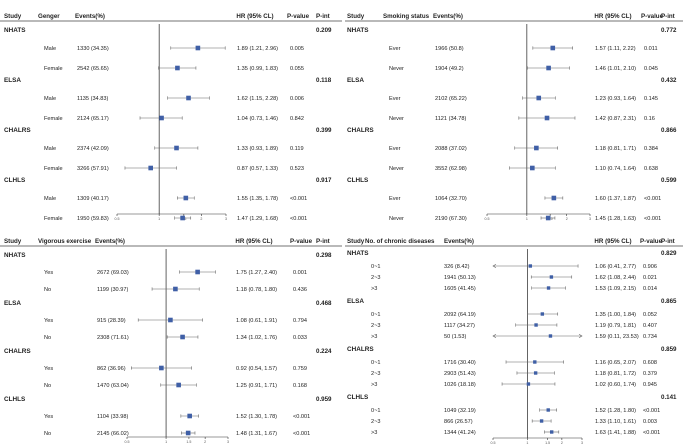  Describe the element at coordinates (112, 290) in the screenshot. I see `row-events: 1199 (30.97)` at that location.